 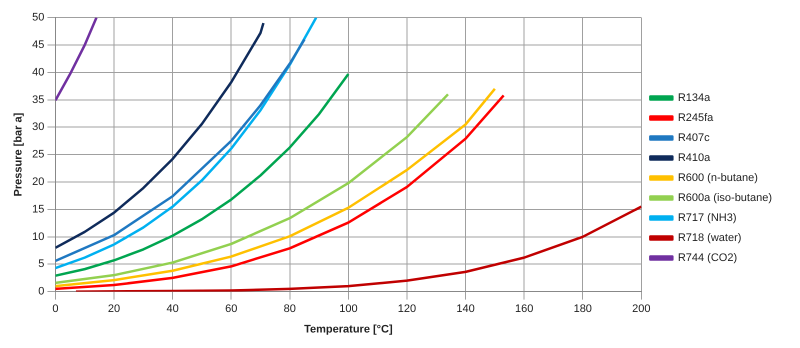 I want to click on y-tick-label: 40, so click(x=38, y=72).